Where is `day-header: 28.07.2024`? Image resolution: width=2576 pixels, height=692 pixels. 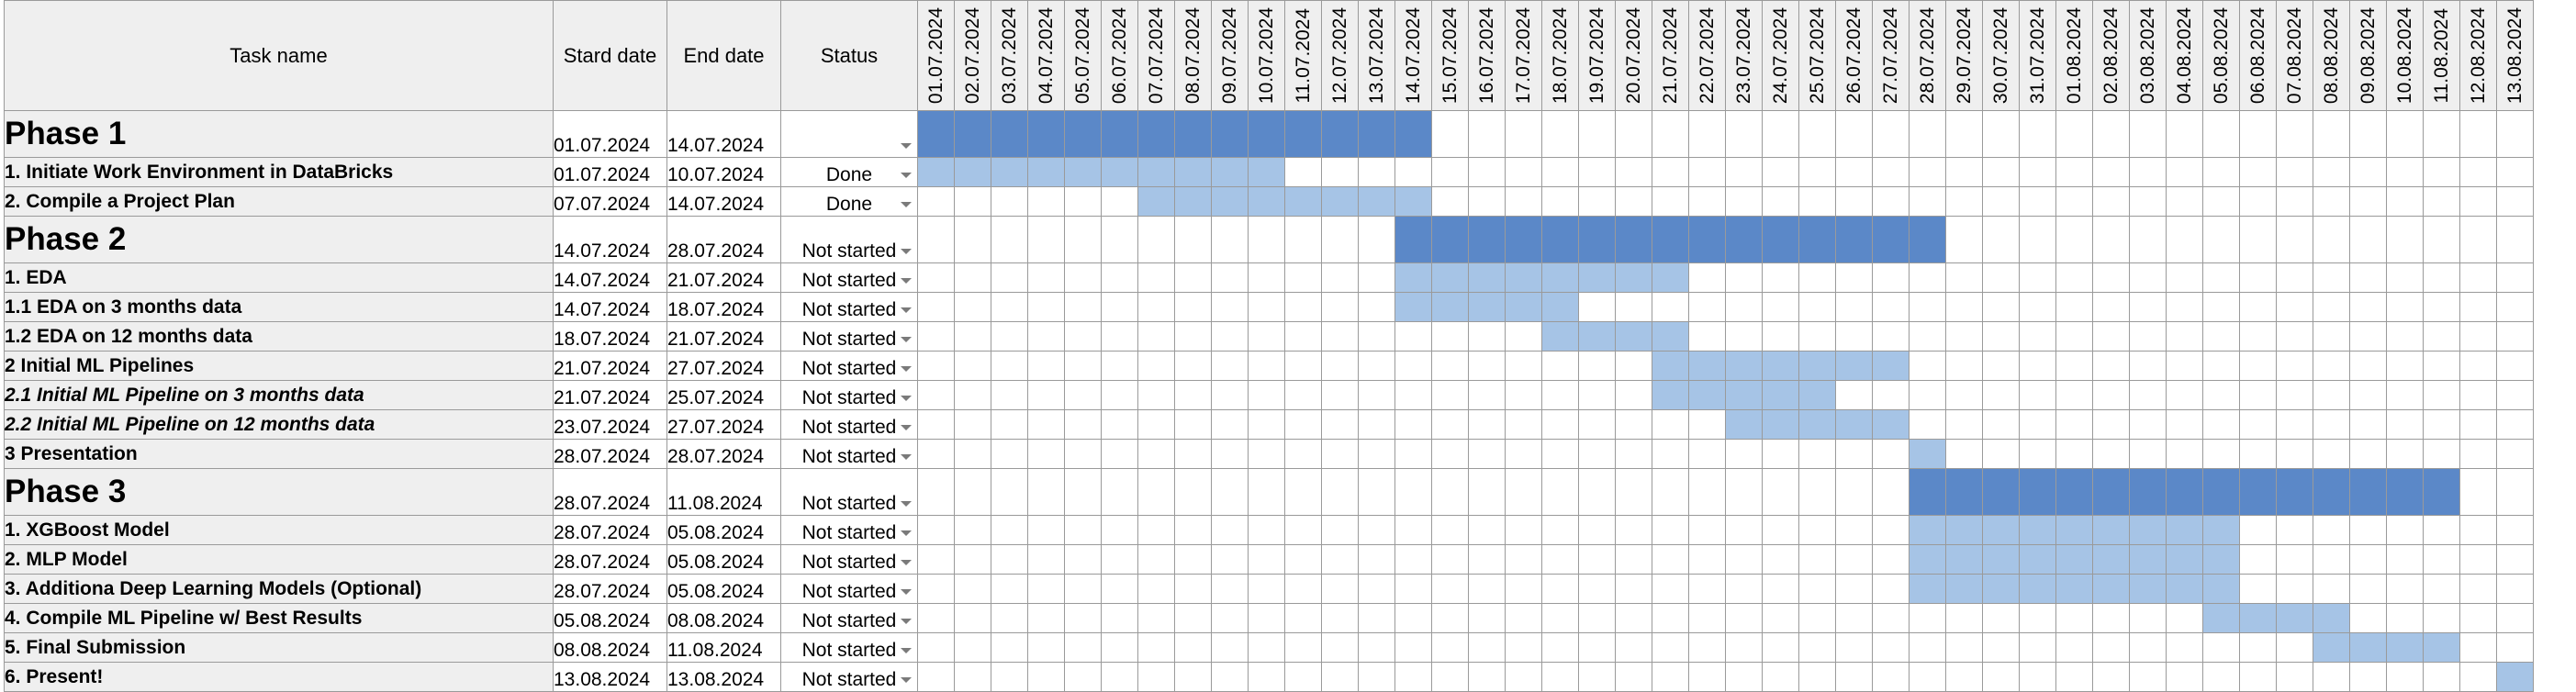
day-header: 28.07.2024 is located at coordinates (1927, 55).